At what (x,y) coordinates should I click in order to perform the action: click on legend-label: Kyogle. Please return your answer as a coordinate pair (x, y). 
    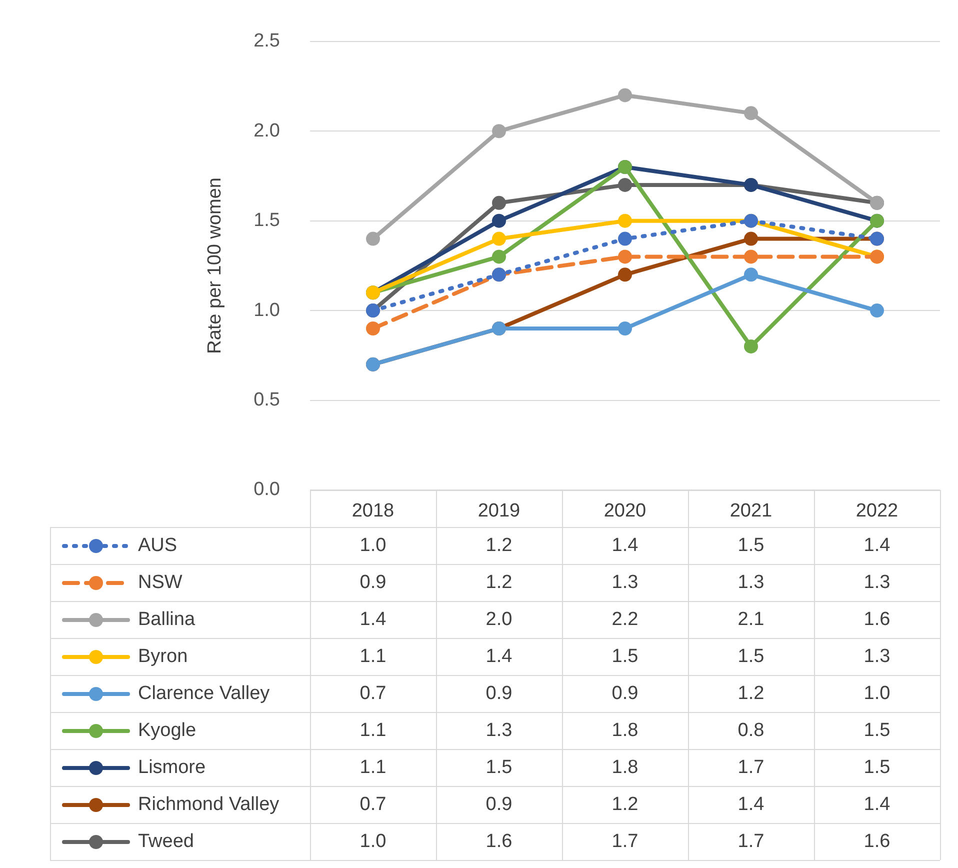
    Looking at the image, I should click on (167, 731).